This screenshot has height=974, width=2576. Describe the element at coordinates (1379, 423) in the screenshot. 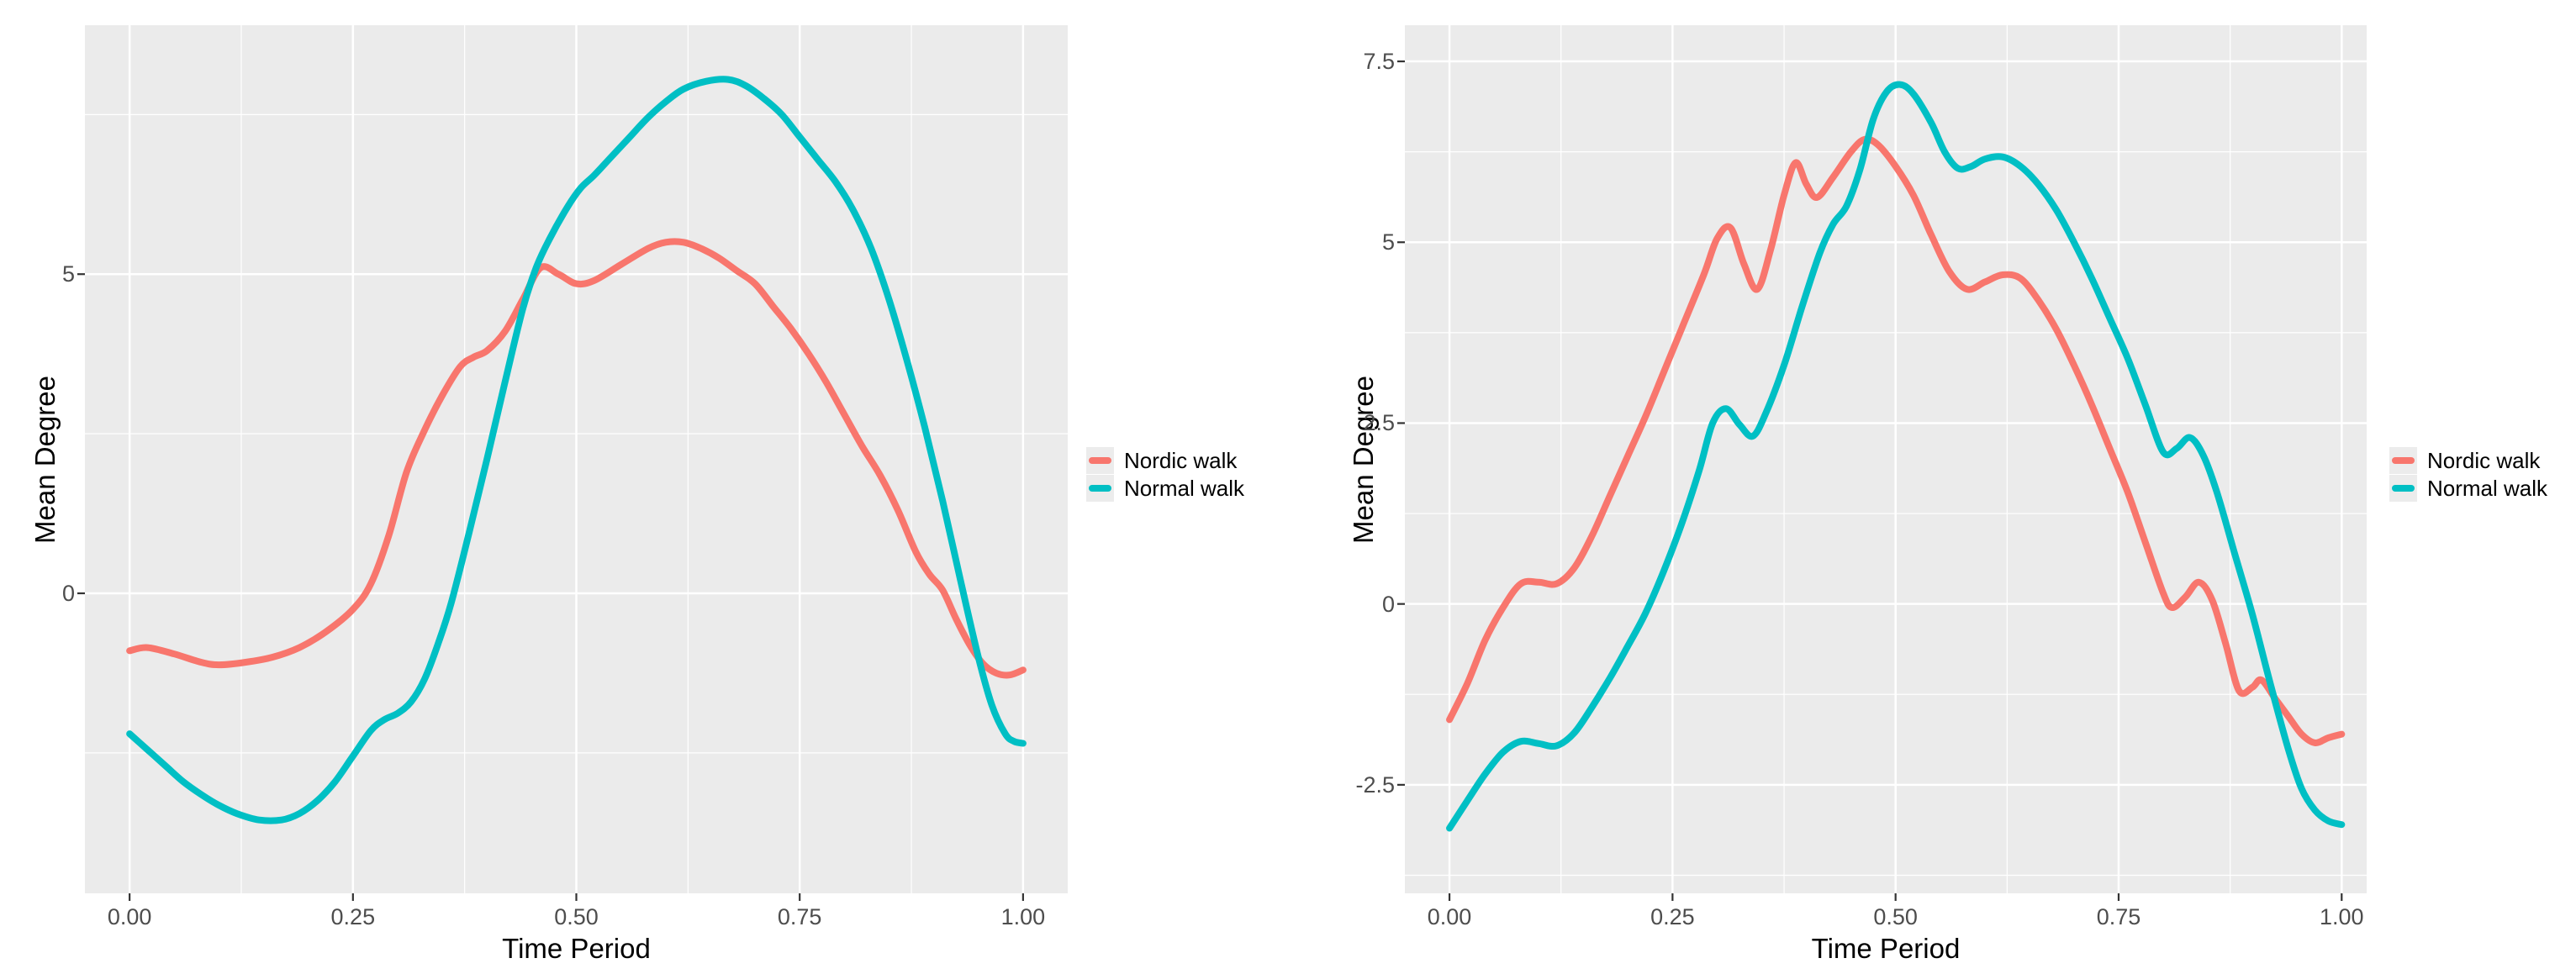

I see `y-tick-label: 2.5` at that location.